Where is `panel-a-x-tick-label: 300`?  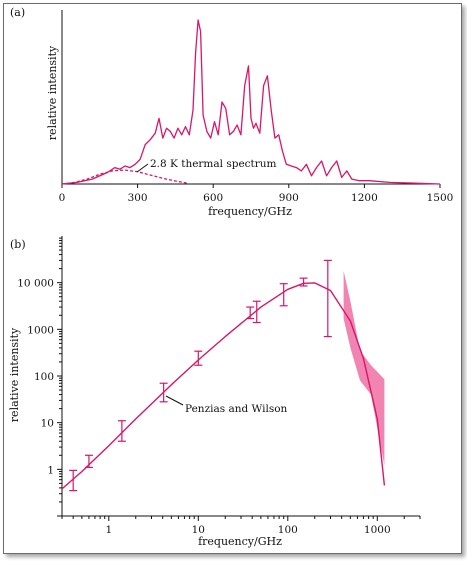
panel-a-x-tick-label: 300 is located at coordinates (138, 198).